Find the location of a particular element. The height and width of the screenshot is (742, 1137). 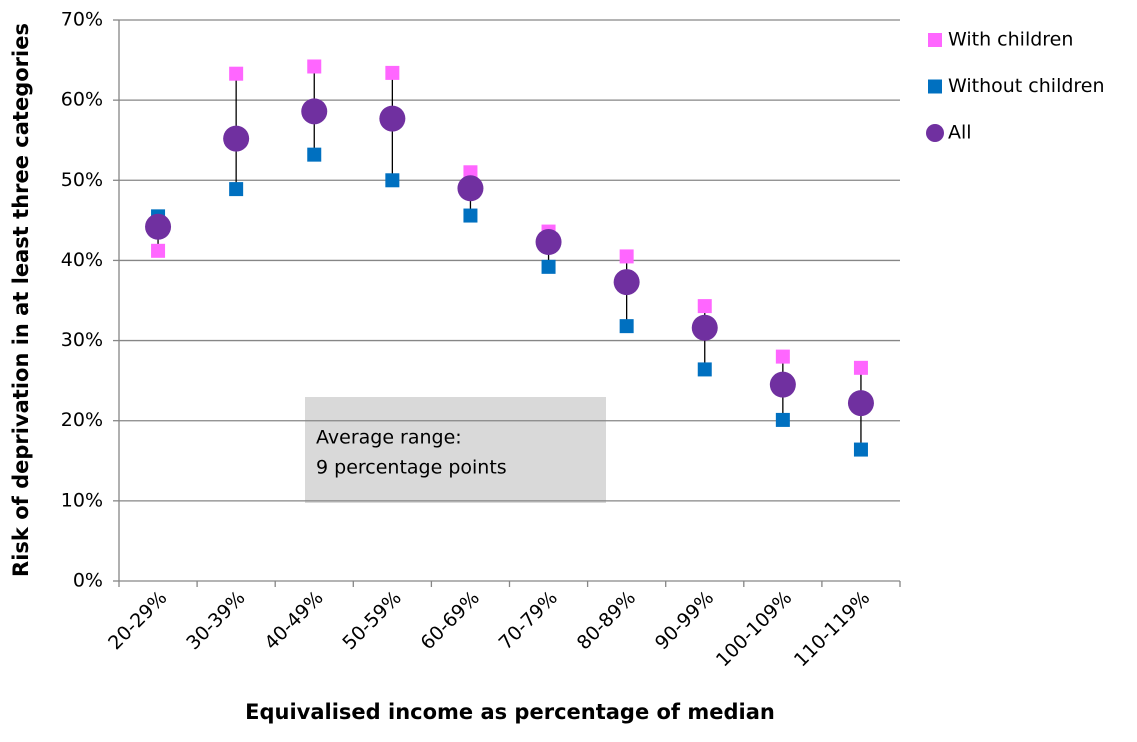

annotation: Average range: is located at coordinates (389, 438).